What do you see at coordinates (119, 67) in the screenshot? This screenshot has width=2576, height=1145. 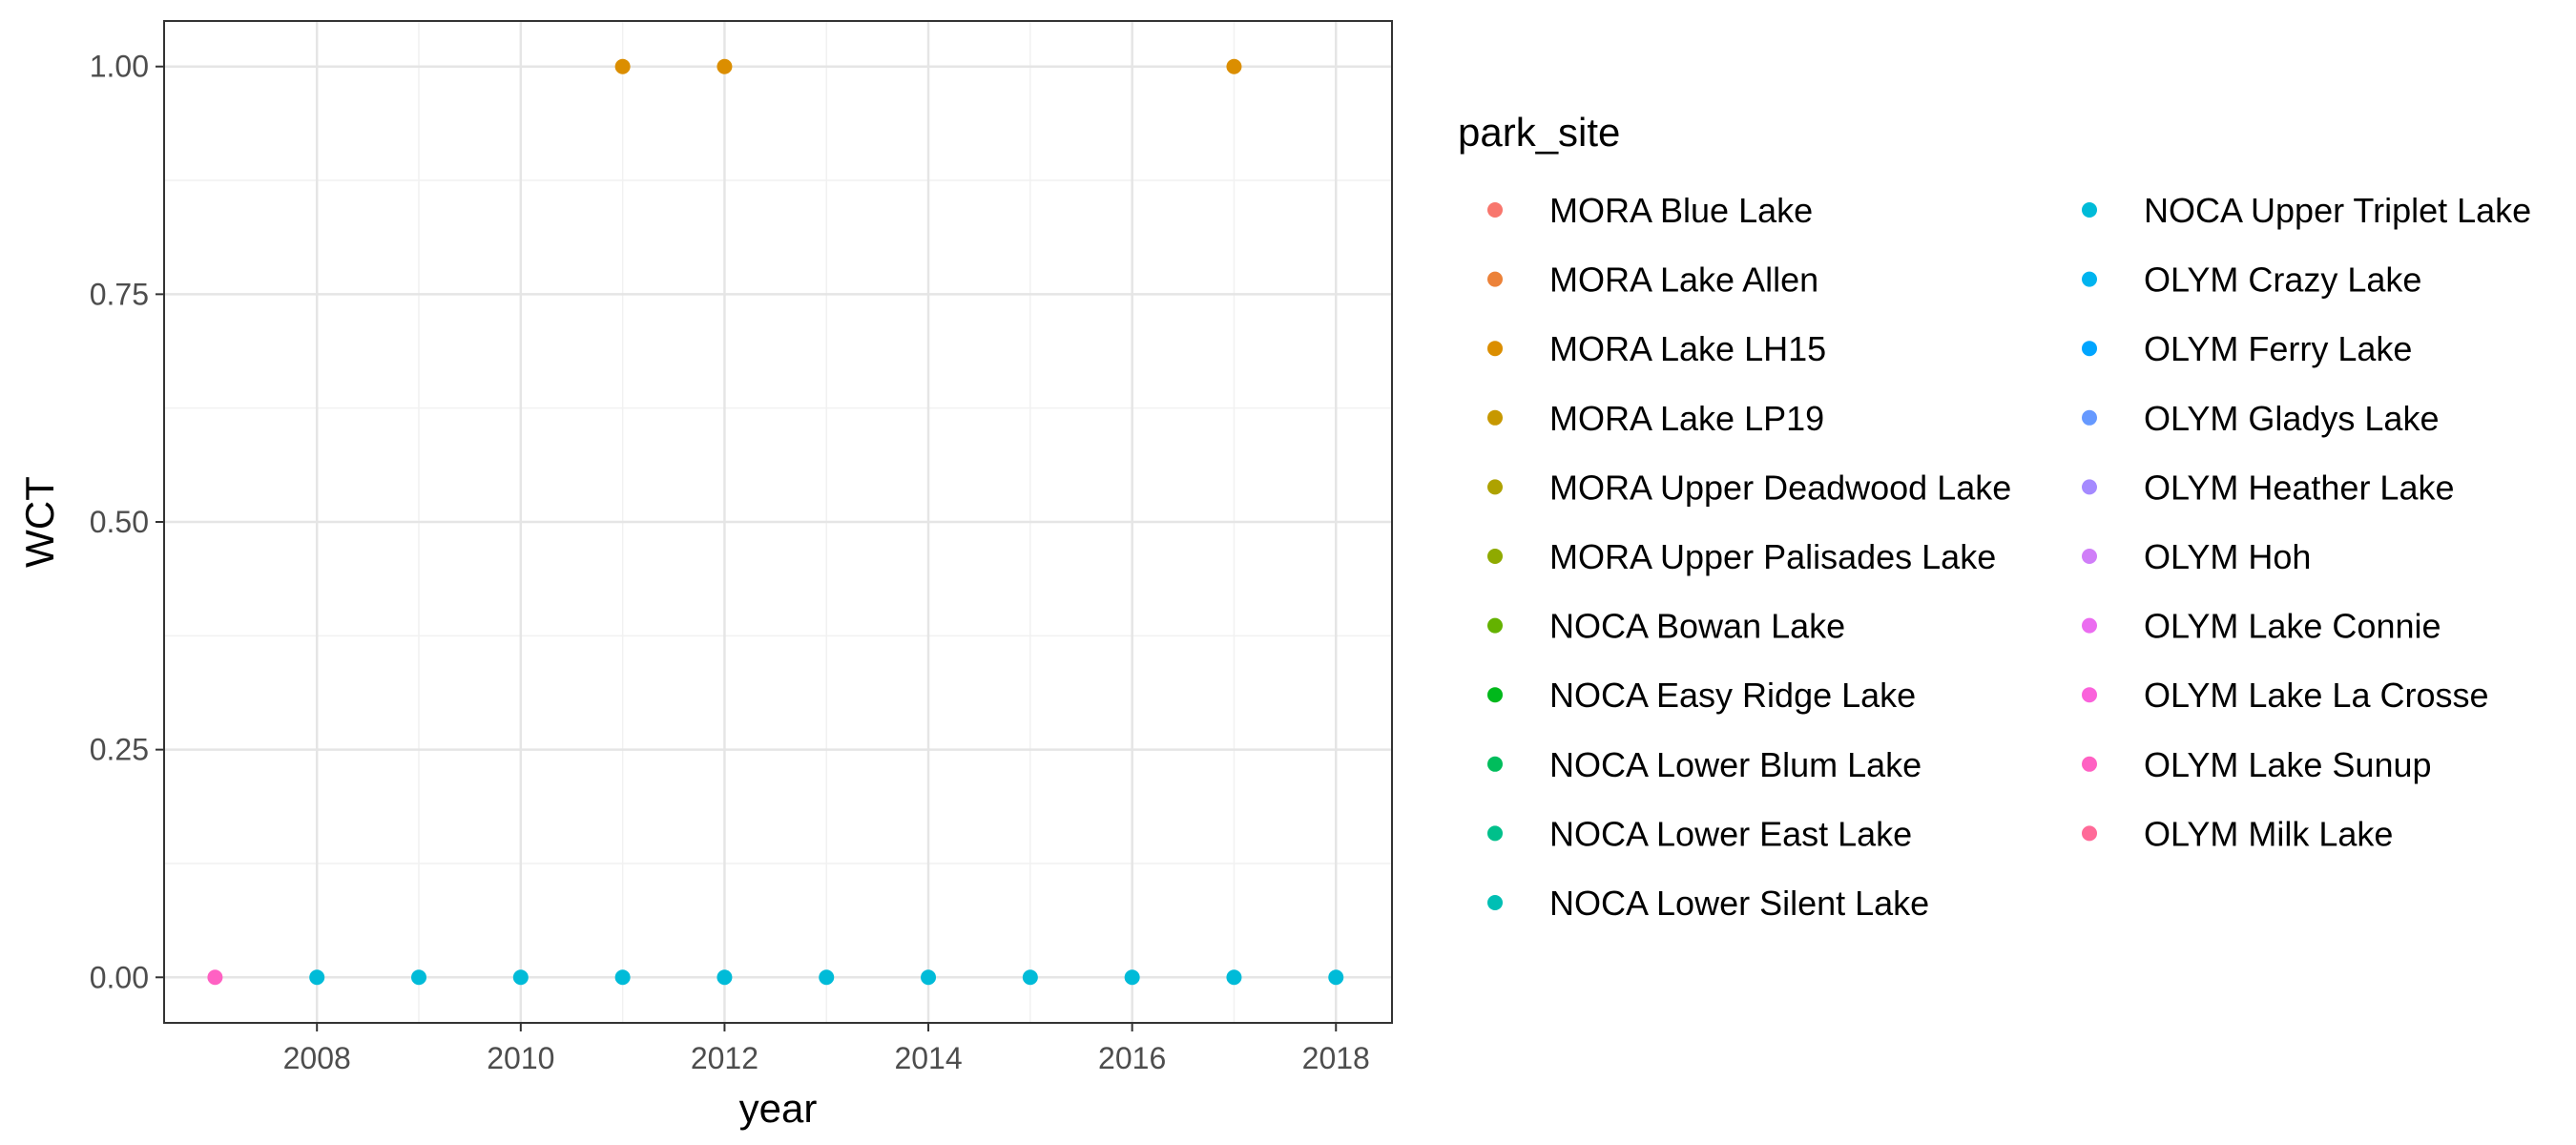 I see `y-tick-label: 1.00` at bounding box center [119, 67].